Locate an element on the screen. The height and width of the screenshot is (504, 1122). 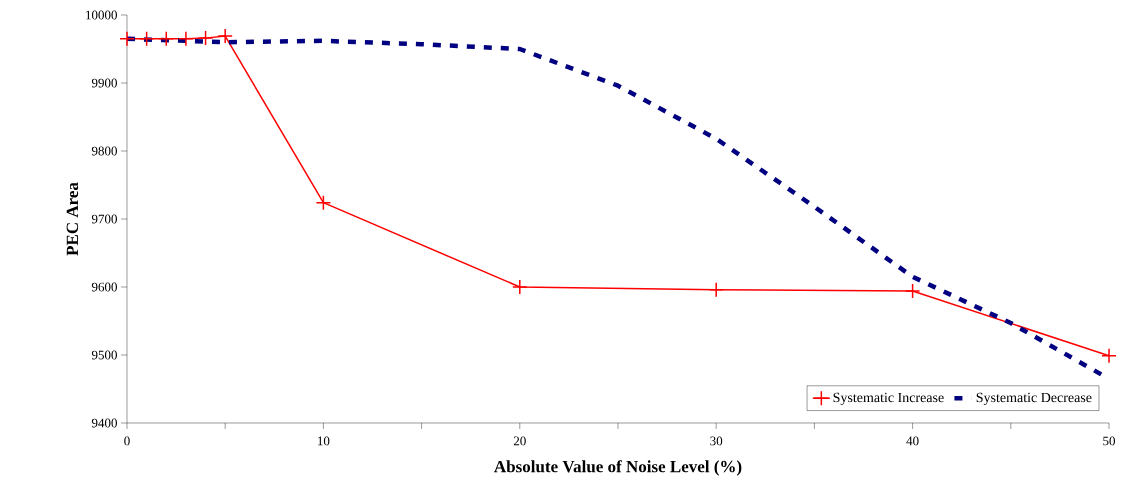
x-tick-label: 30 is located at coordinates (716, 441).